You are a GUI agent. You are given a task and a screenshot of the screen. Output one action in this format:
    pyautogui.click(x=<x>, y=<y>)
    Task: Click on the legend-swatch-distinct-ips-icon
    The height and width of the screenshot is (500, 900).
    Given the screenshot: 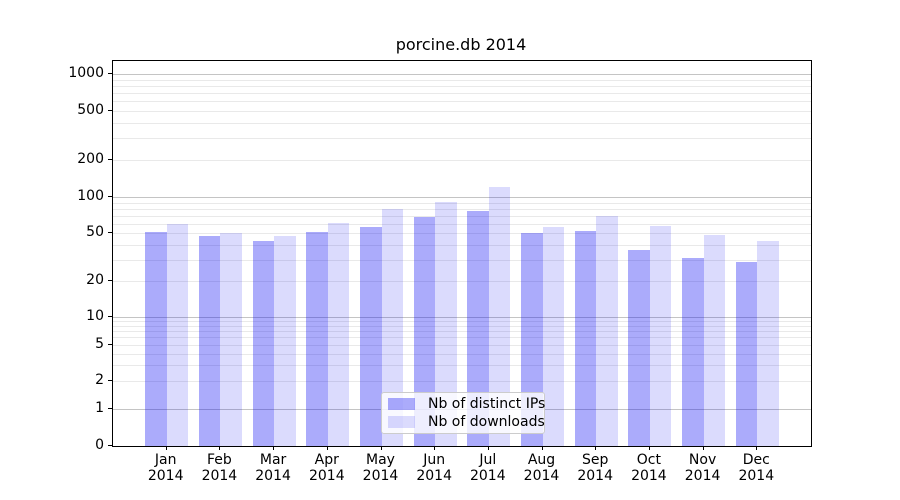 What is the action you would take?
    pyautogui.click(x=401, y=404)
    